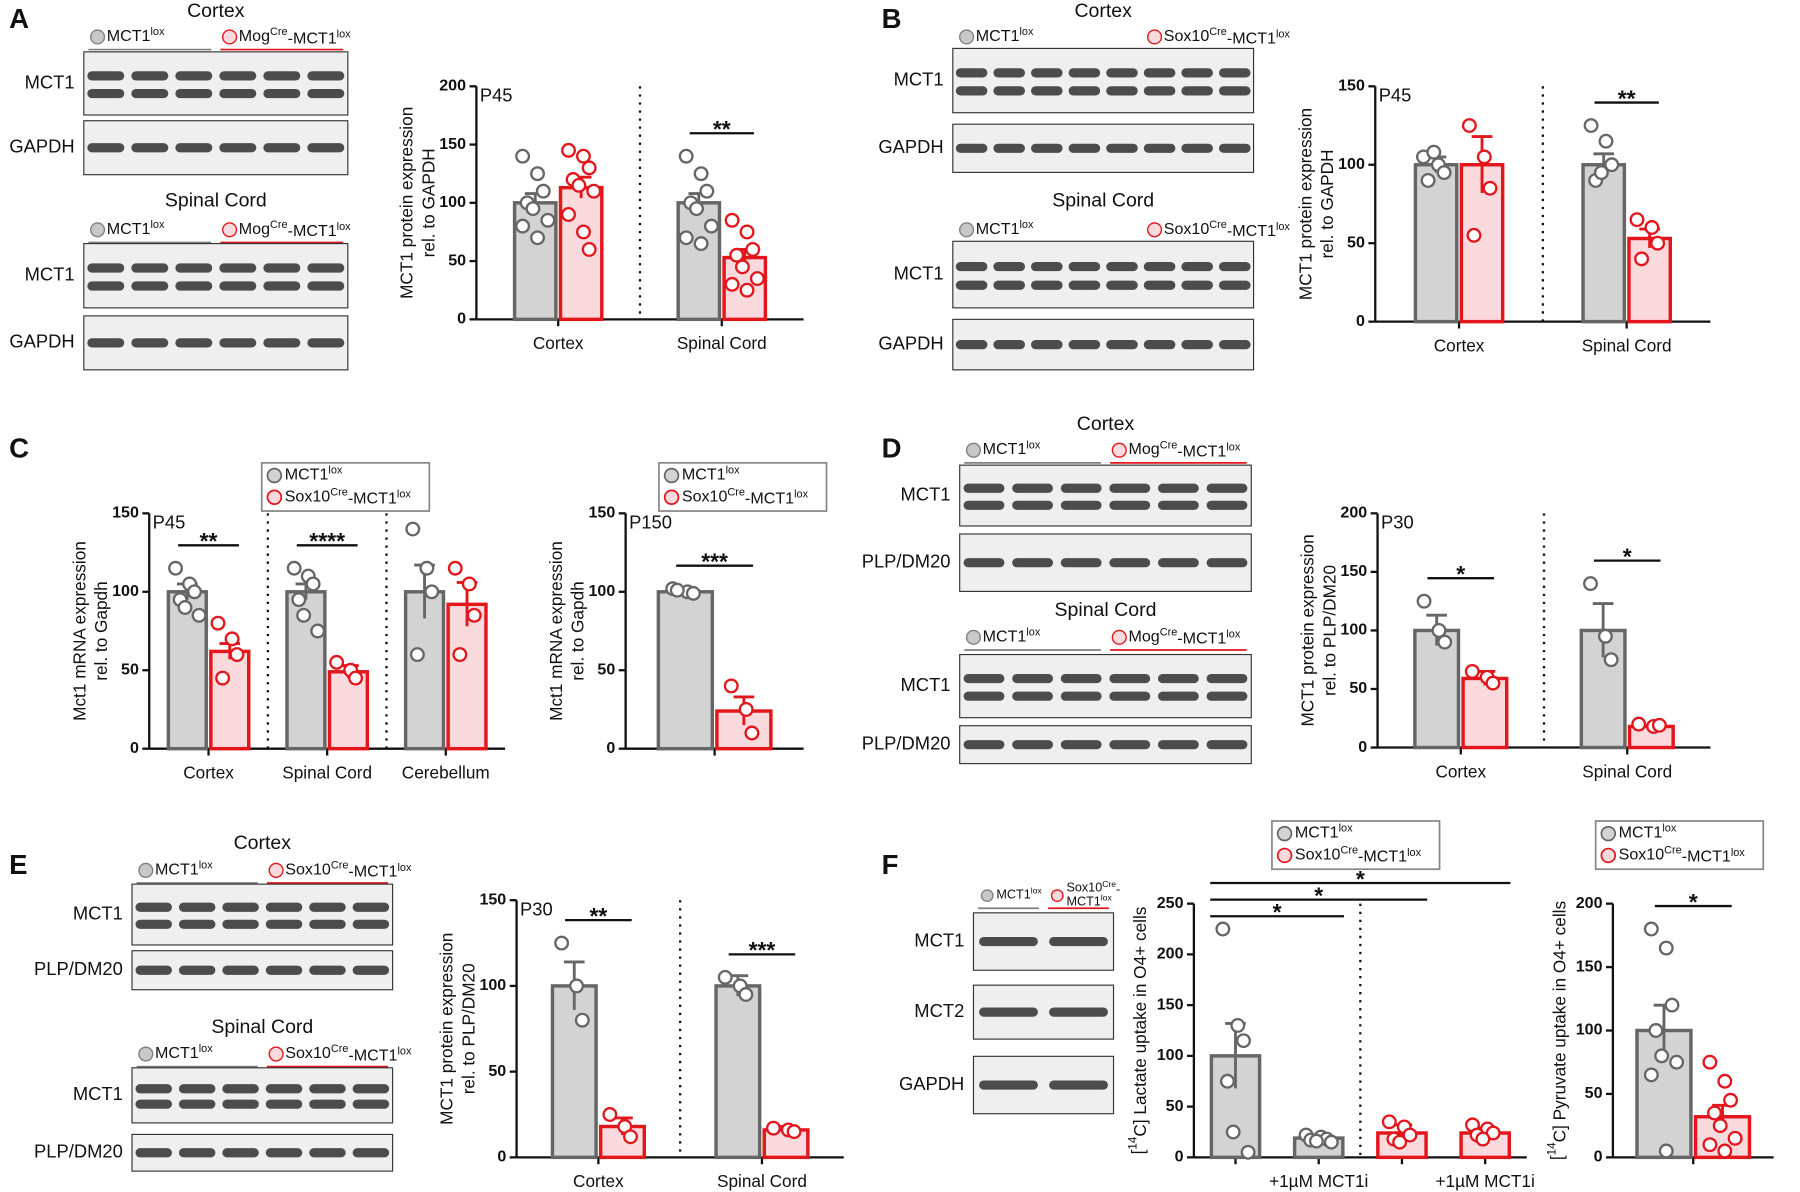  What do you see at coordinates (1012, 635) in the screenshot?
I see `blot-group-label: MCT1lox` at bounding box center [1012, 635].